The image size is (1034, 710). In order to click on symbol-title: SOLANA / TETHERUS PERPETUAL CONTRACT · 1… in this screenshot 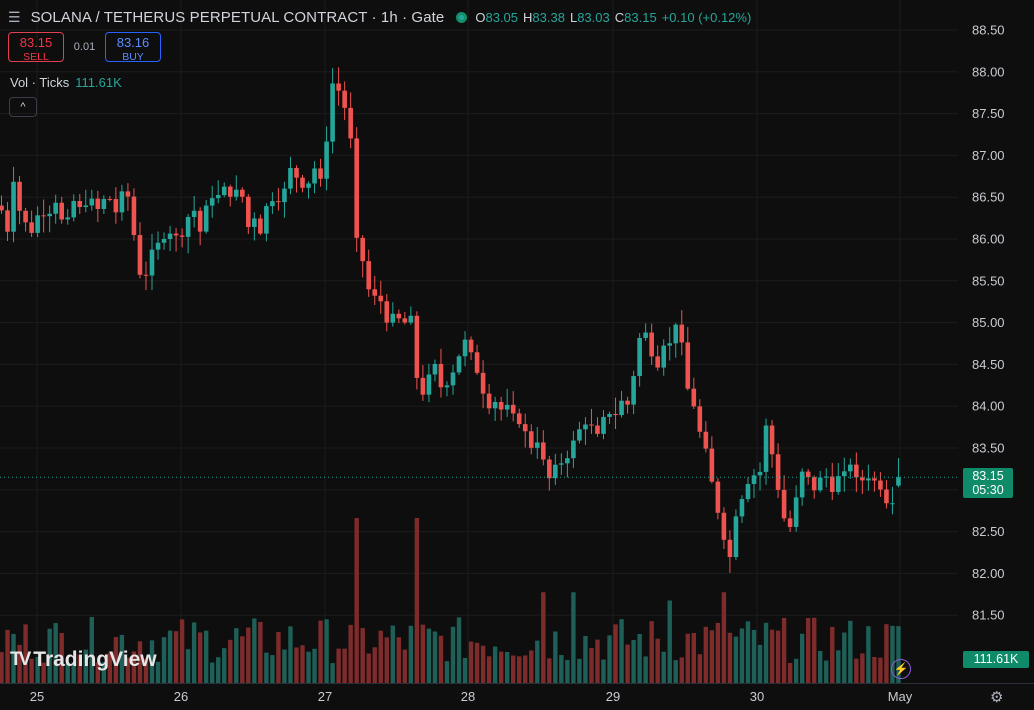, I will do `click(237, 17)`.